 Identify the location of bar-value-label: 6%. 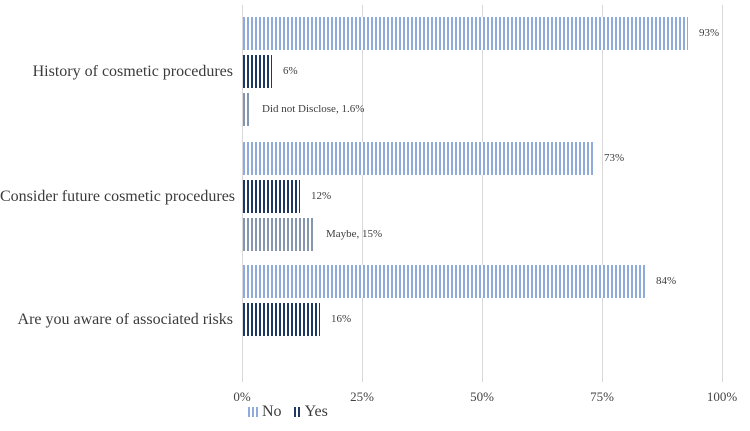
(290, 71).